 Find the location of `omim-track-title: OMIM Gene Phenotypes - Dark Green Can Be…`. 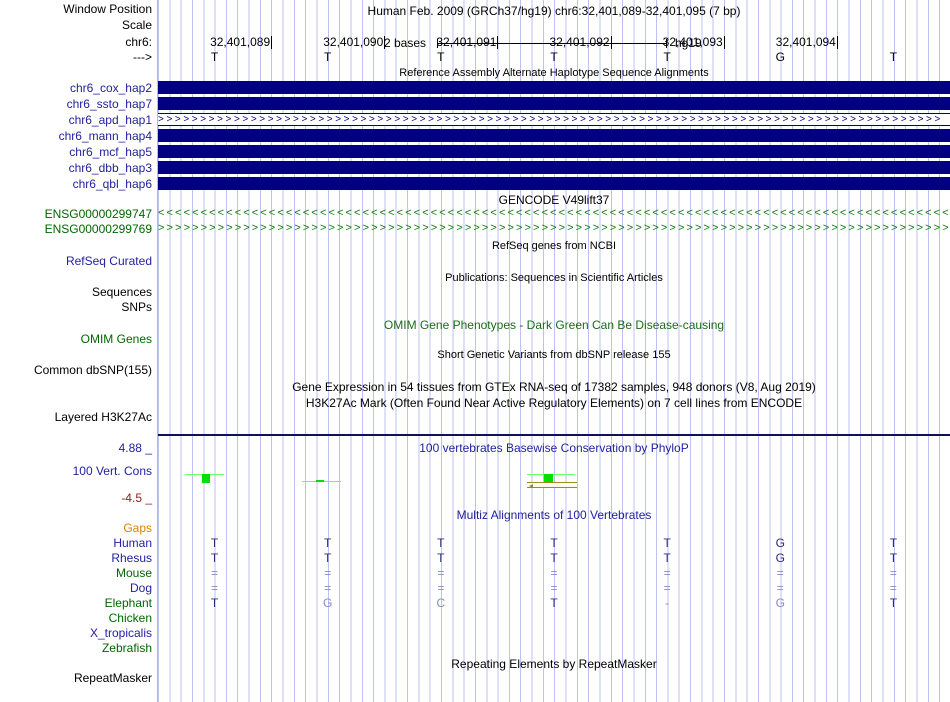

omim-track-title: OMIM Gene Phenotypes - Dark Green Can Be… is located at coordinates (554, 325).